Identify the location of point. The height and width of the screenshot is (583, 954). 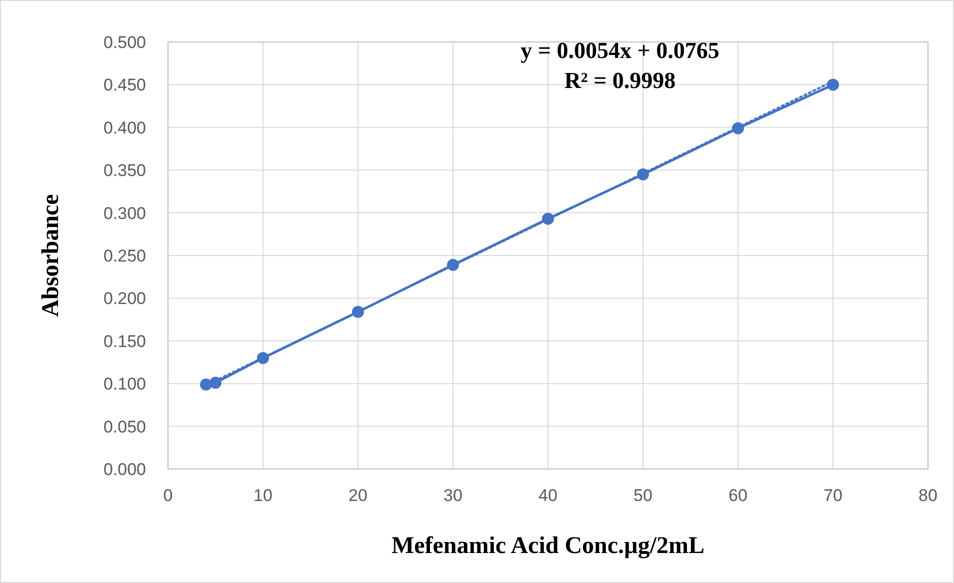
(833, 84).